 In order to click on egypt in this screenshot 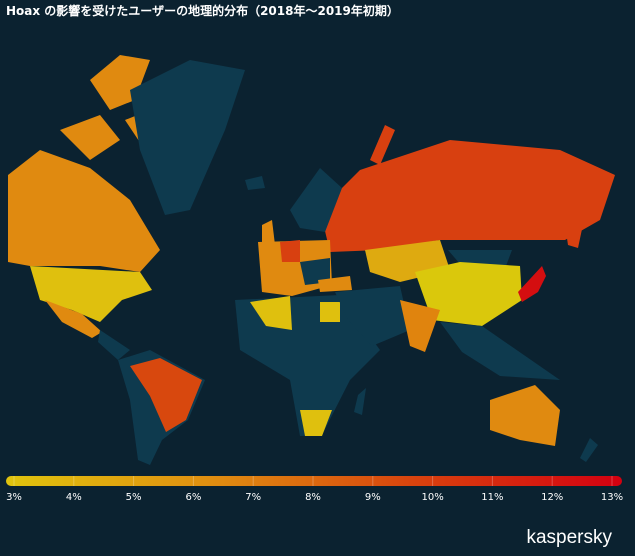, I will do `click(330, 312)`.